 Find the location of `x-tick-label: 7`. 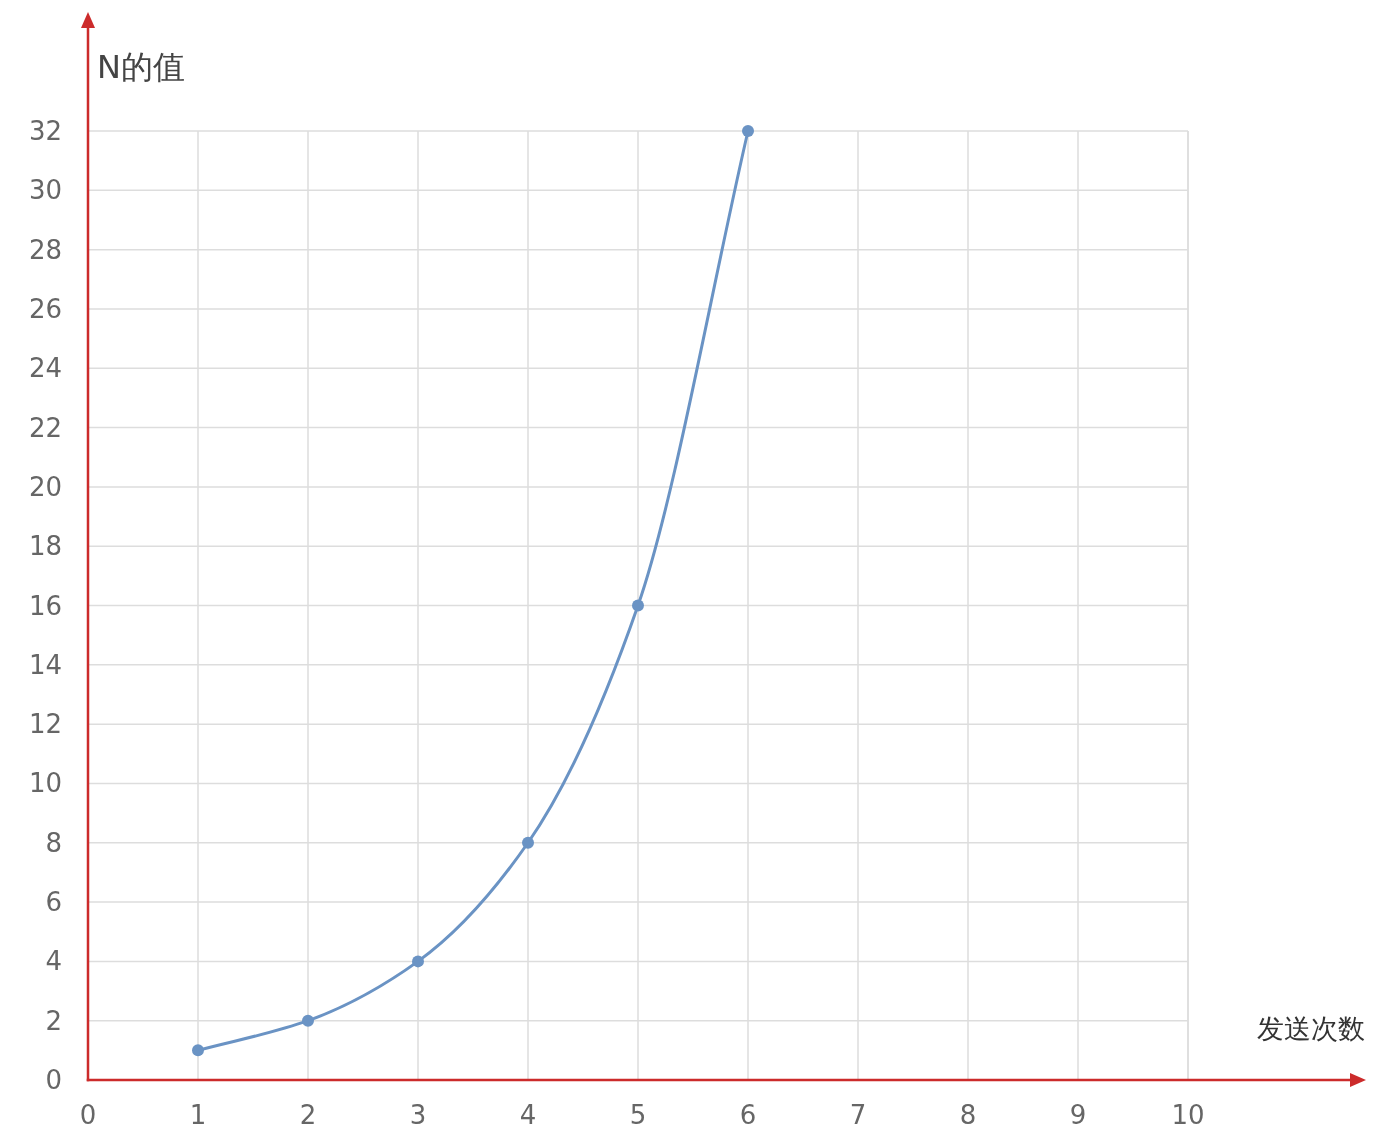

x-tick-label: 7 is located at coordinates (858, 1115).